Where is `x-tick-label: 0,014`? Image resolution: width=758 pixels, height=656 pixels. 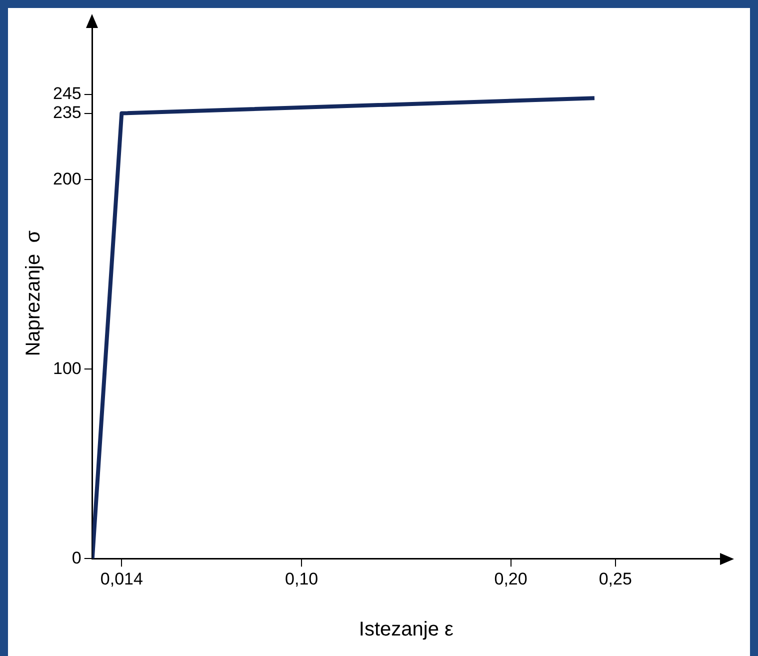 x-tick-label: 0,014 is located at coordinates (121, 578).